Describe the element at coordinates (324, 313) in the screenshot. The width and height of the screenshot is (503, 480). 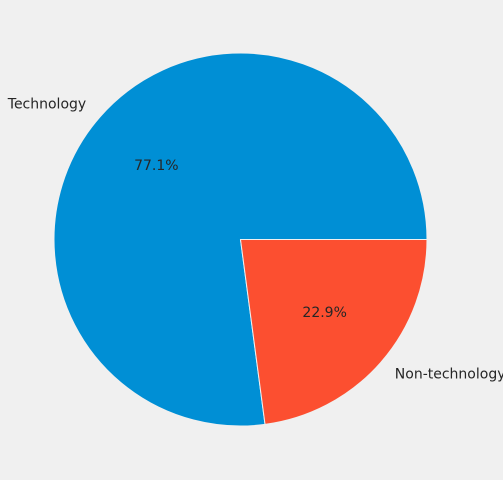
I see `percent-label-1: 22.9%` at that location.